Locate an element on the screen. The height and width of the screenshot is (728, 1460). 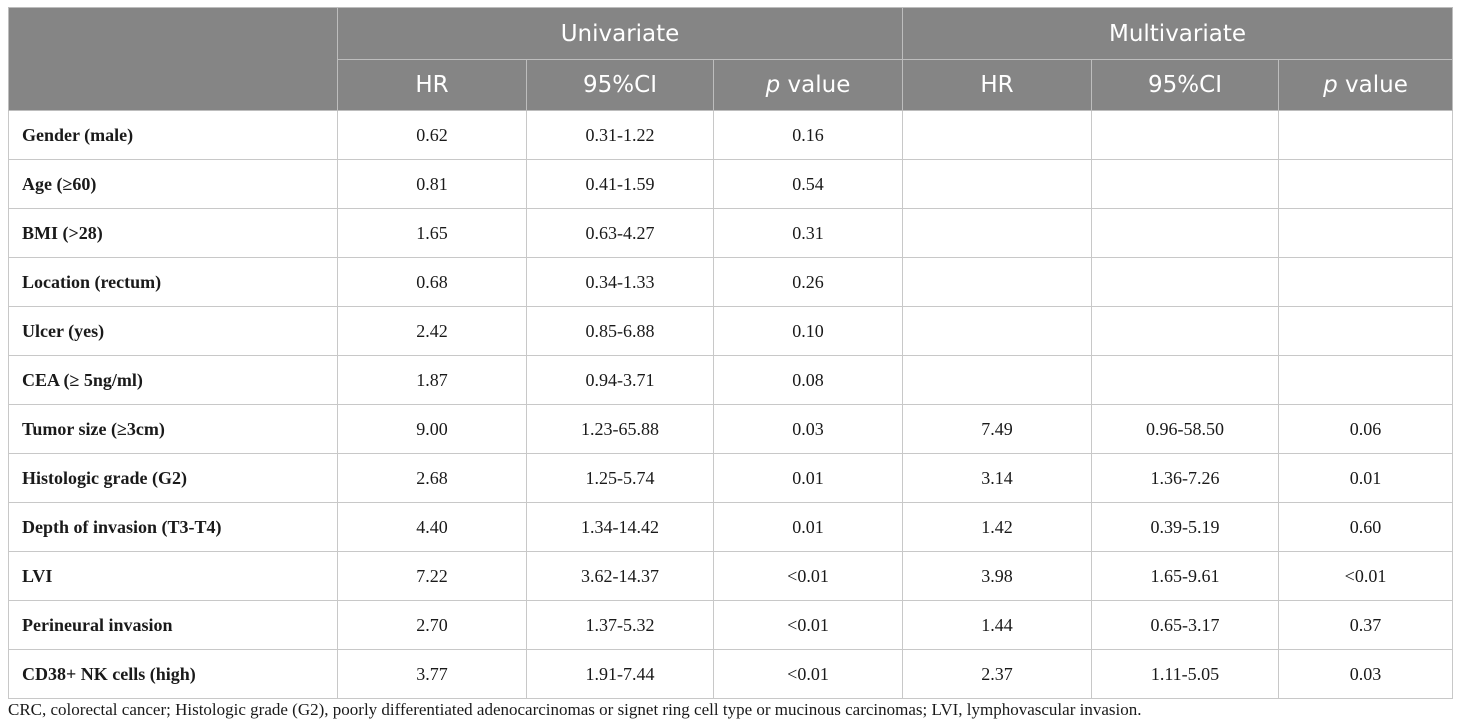
univariate-p-cell: 0.03 is located at coordinates (808, 429).